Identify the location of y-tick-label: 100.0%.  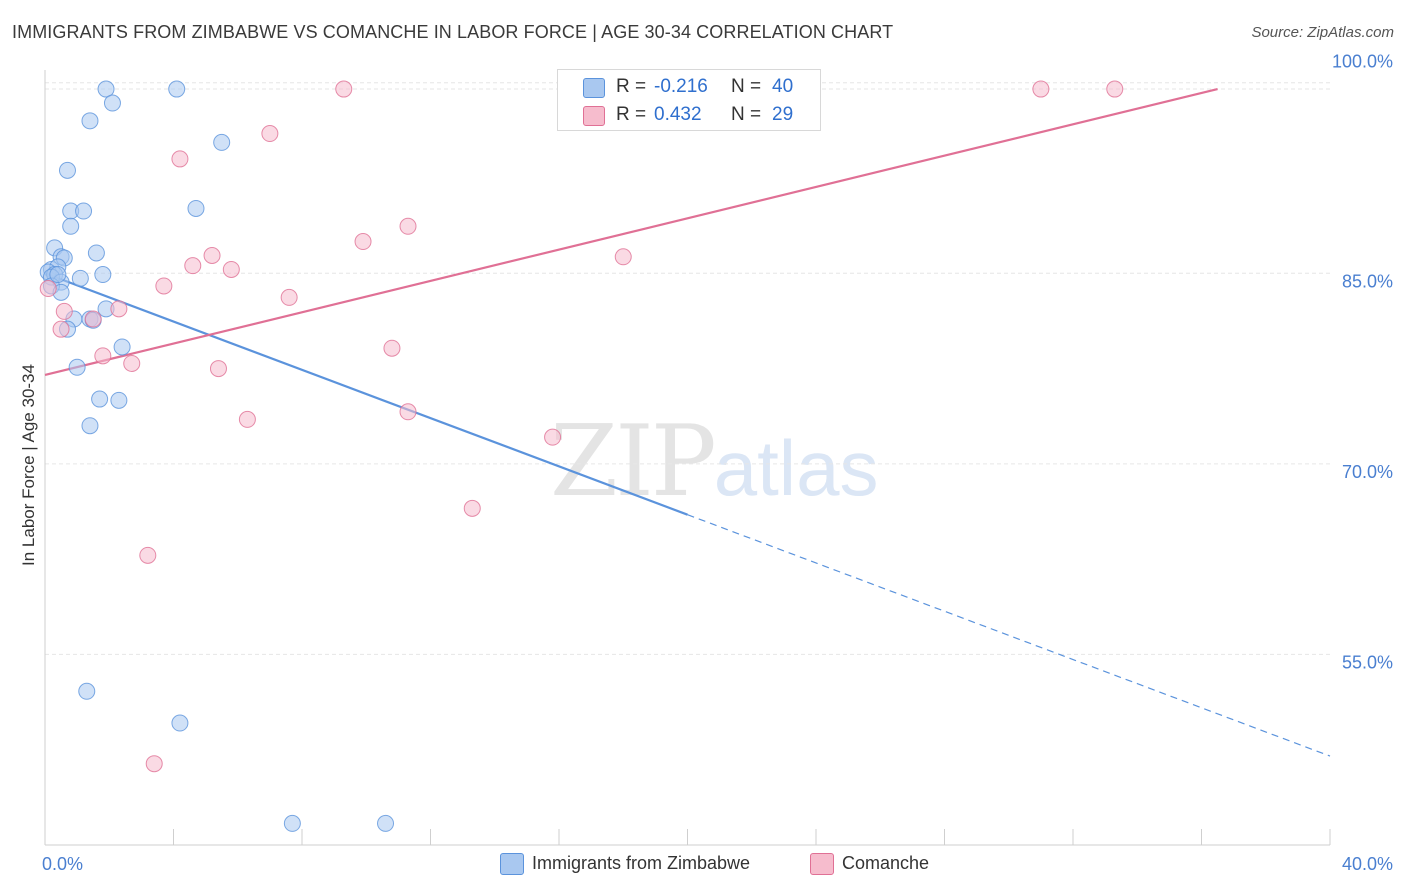
(1362, 62).